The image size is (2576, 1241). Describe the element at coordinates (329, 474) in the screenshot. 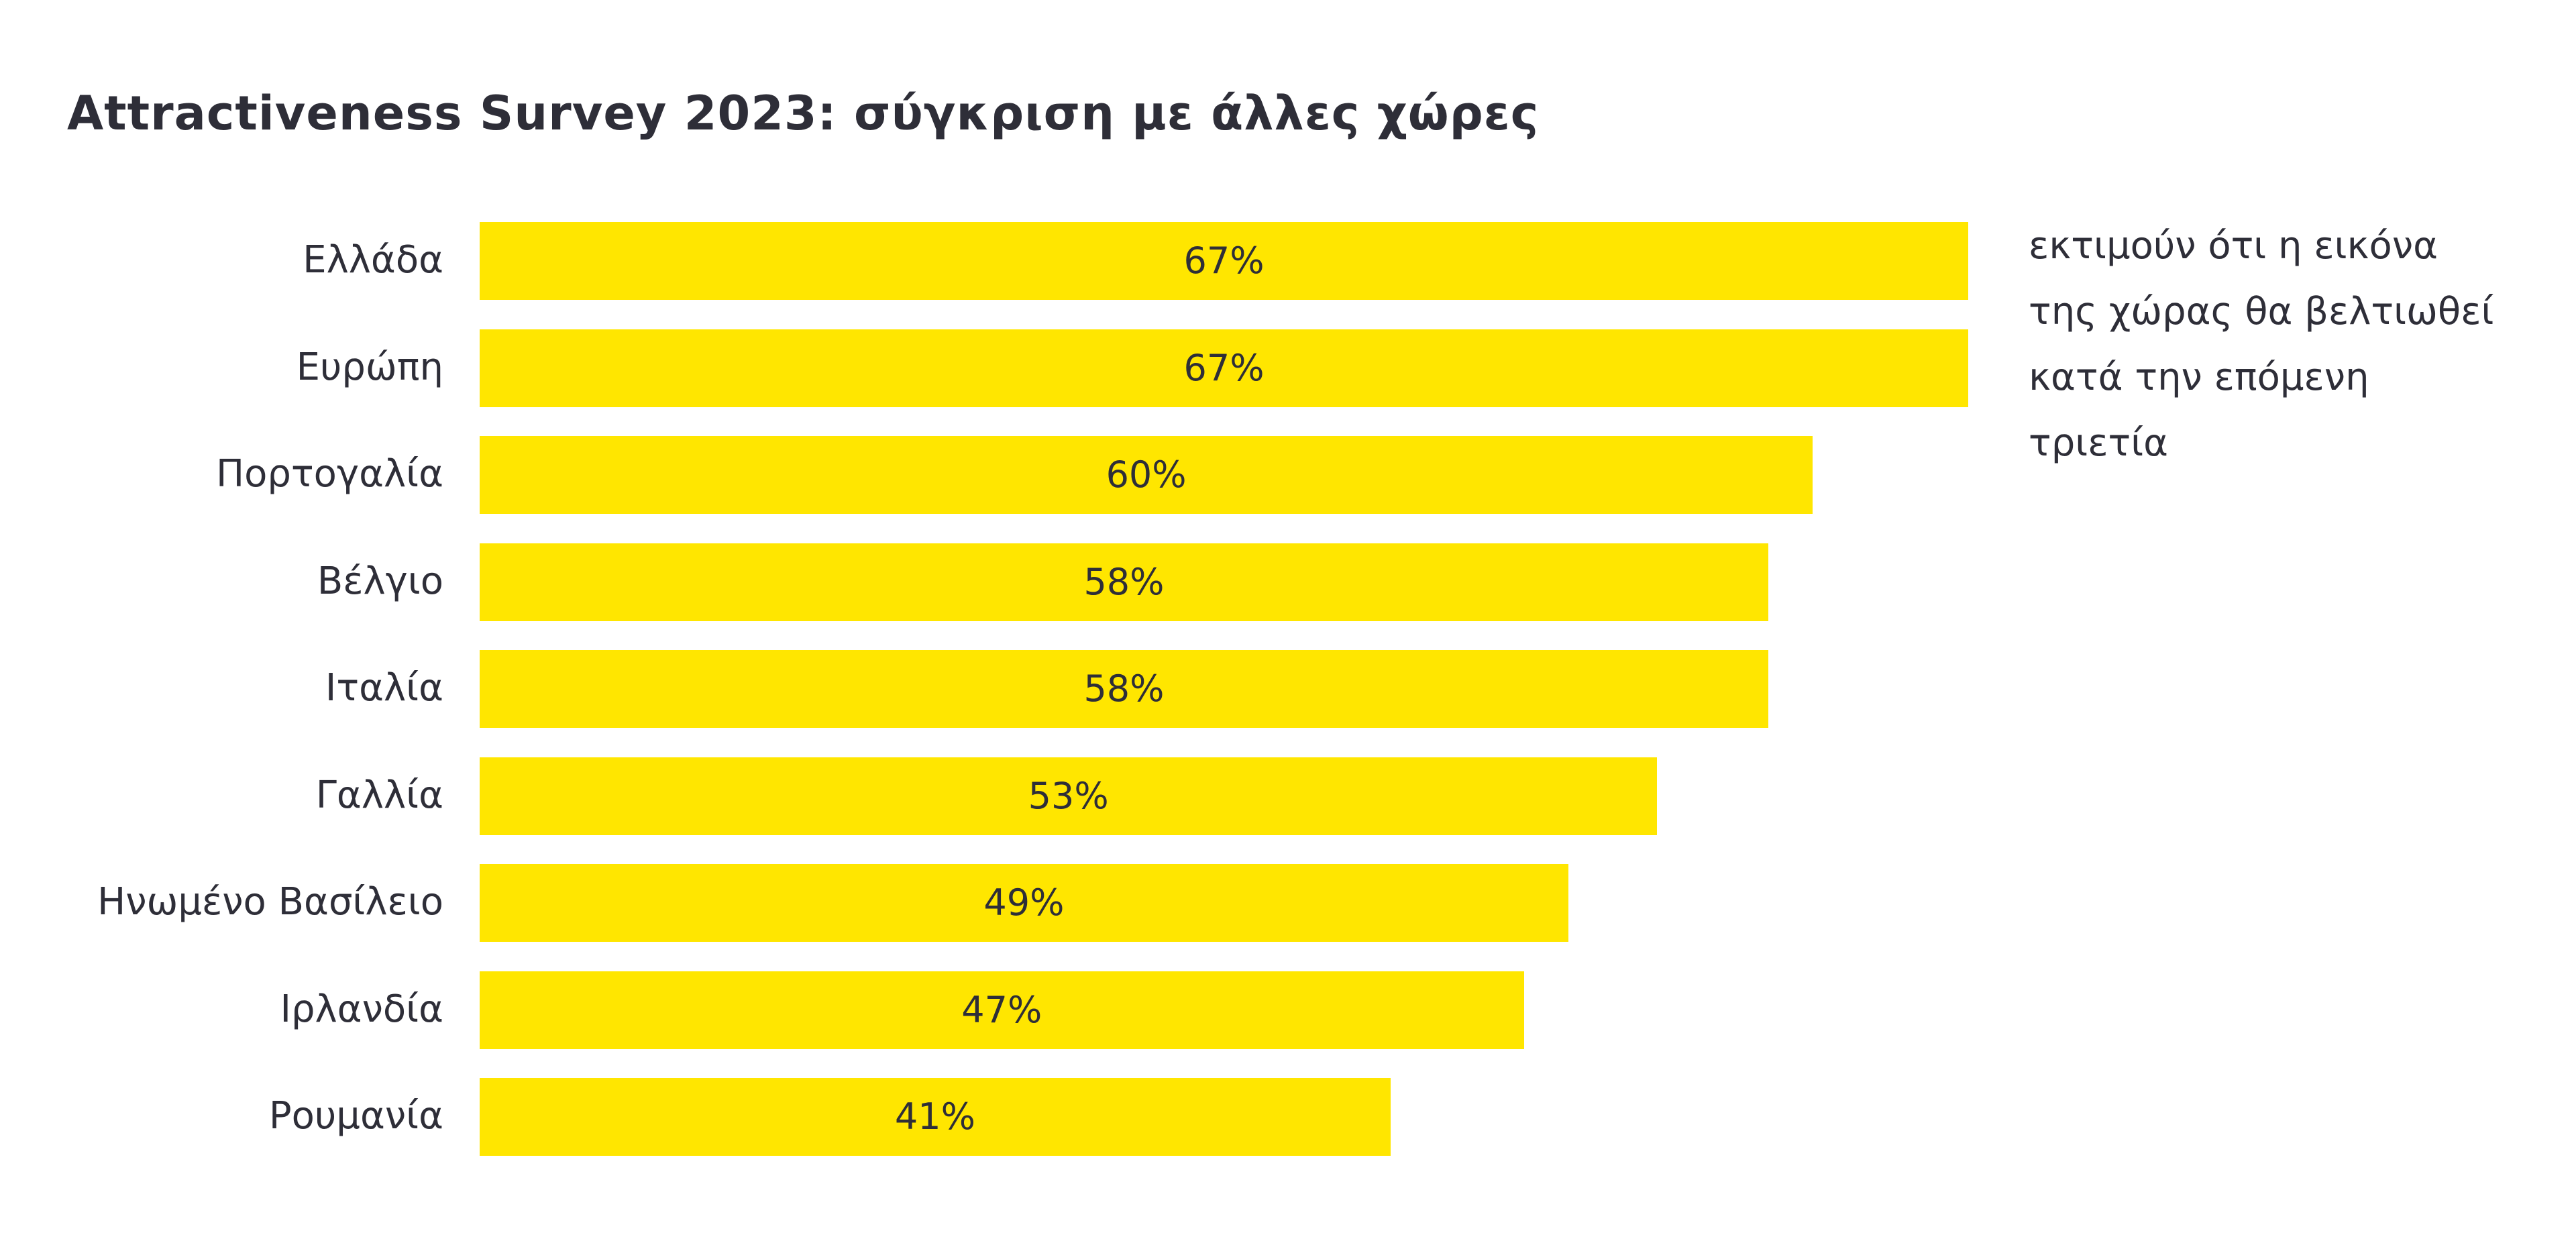

I see `category-label: Πορτογαλία` at that location.